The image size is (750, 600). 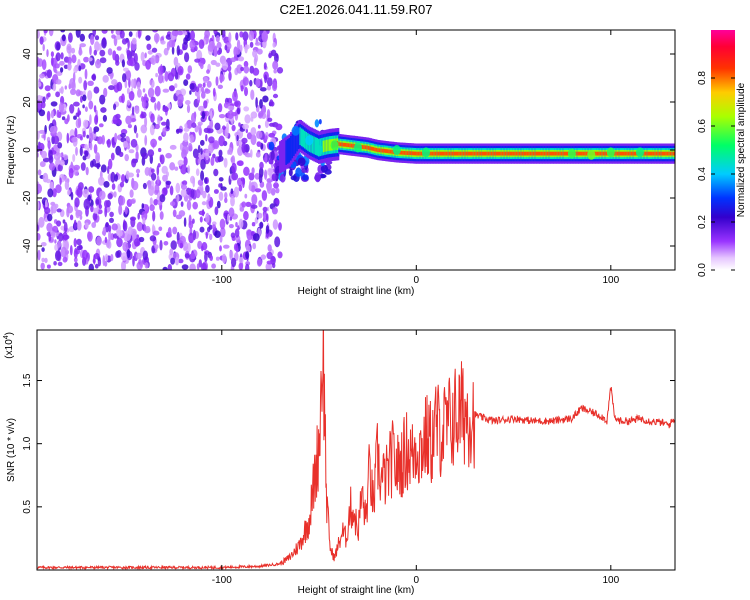 I want to click on snr-multiplier: (x104), so click(x=9, y=345).